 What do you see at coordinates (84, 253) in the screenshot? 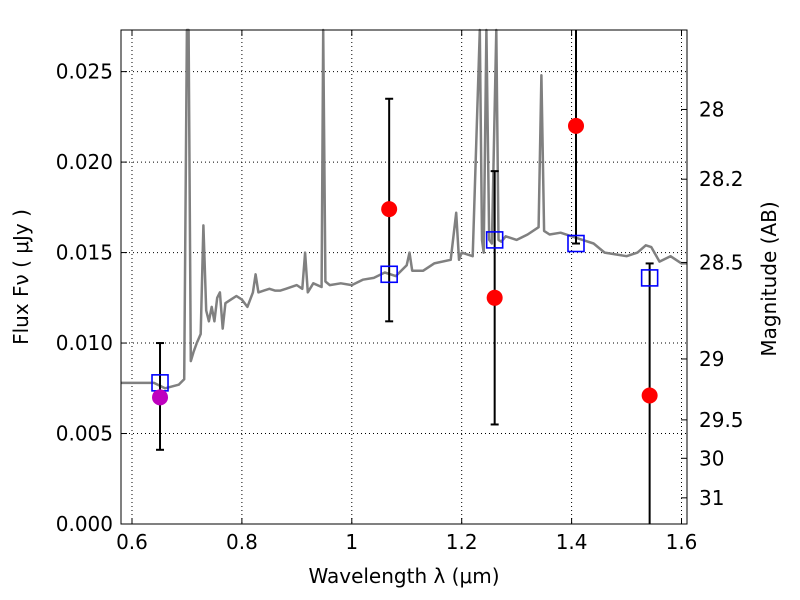
I see `y-tick-label: 0.015` at bounding box center [84, 253].